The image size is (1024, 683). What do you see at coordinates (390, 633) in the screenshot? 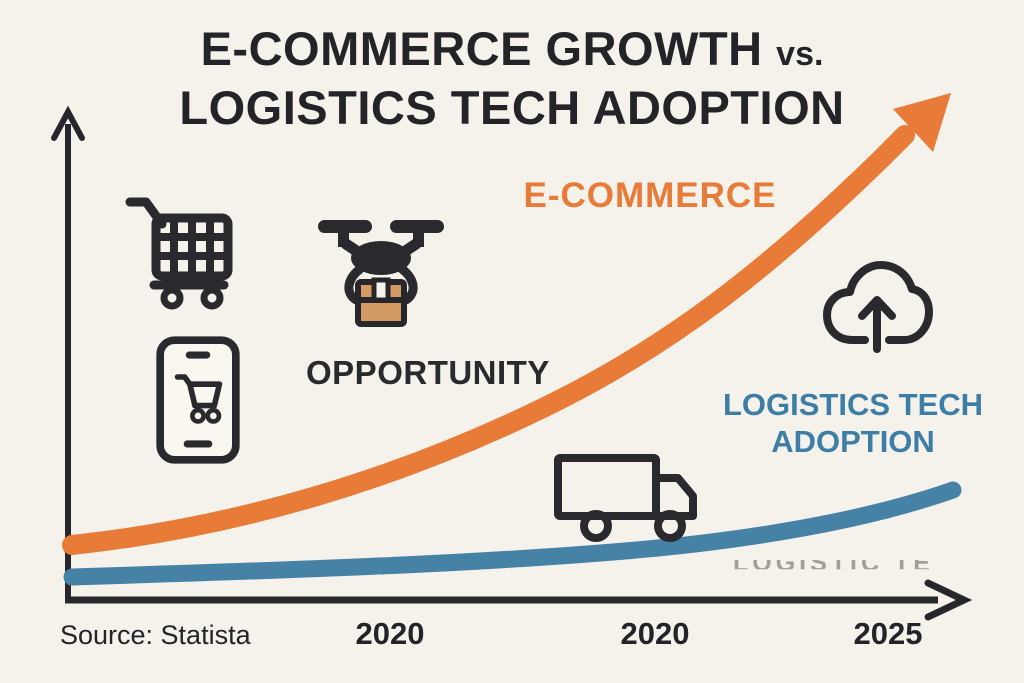
I see `x-tick-2020-left: 2020` at bounding box center [390, 633].